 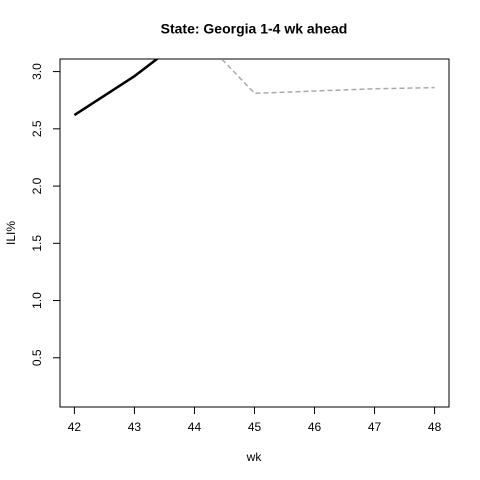 I want to click on y-tick-label: 3.0, so click(x=37, y=71).